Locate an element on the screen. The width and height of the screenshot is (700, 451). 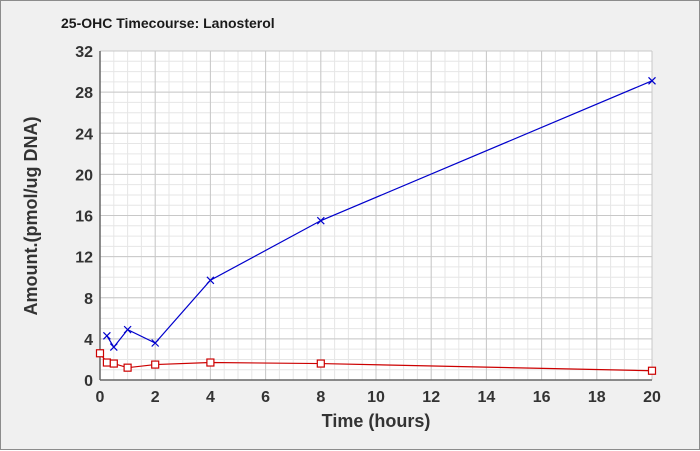
y-tick-label: 8 is located at coordinates (88, 299).